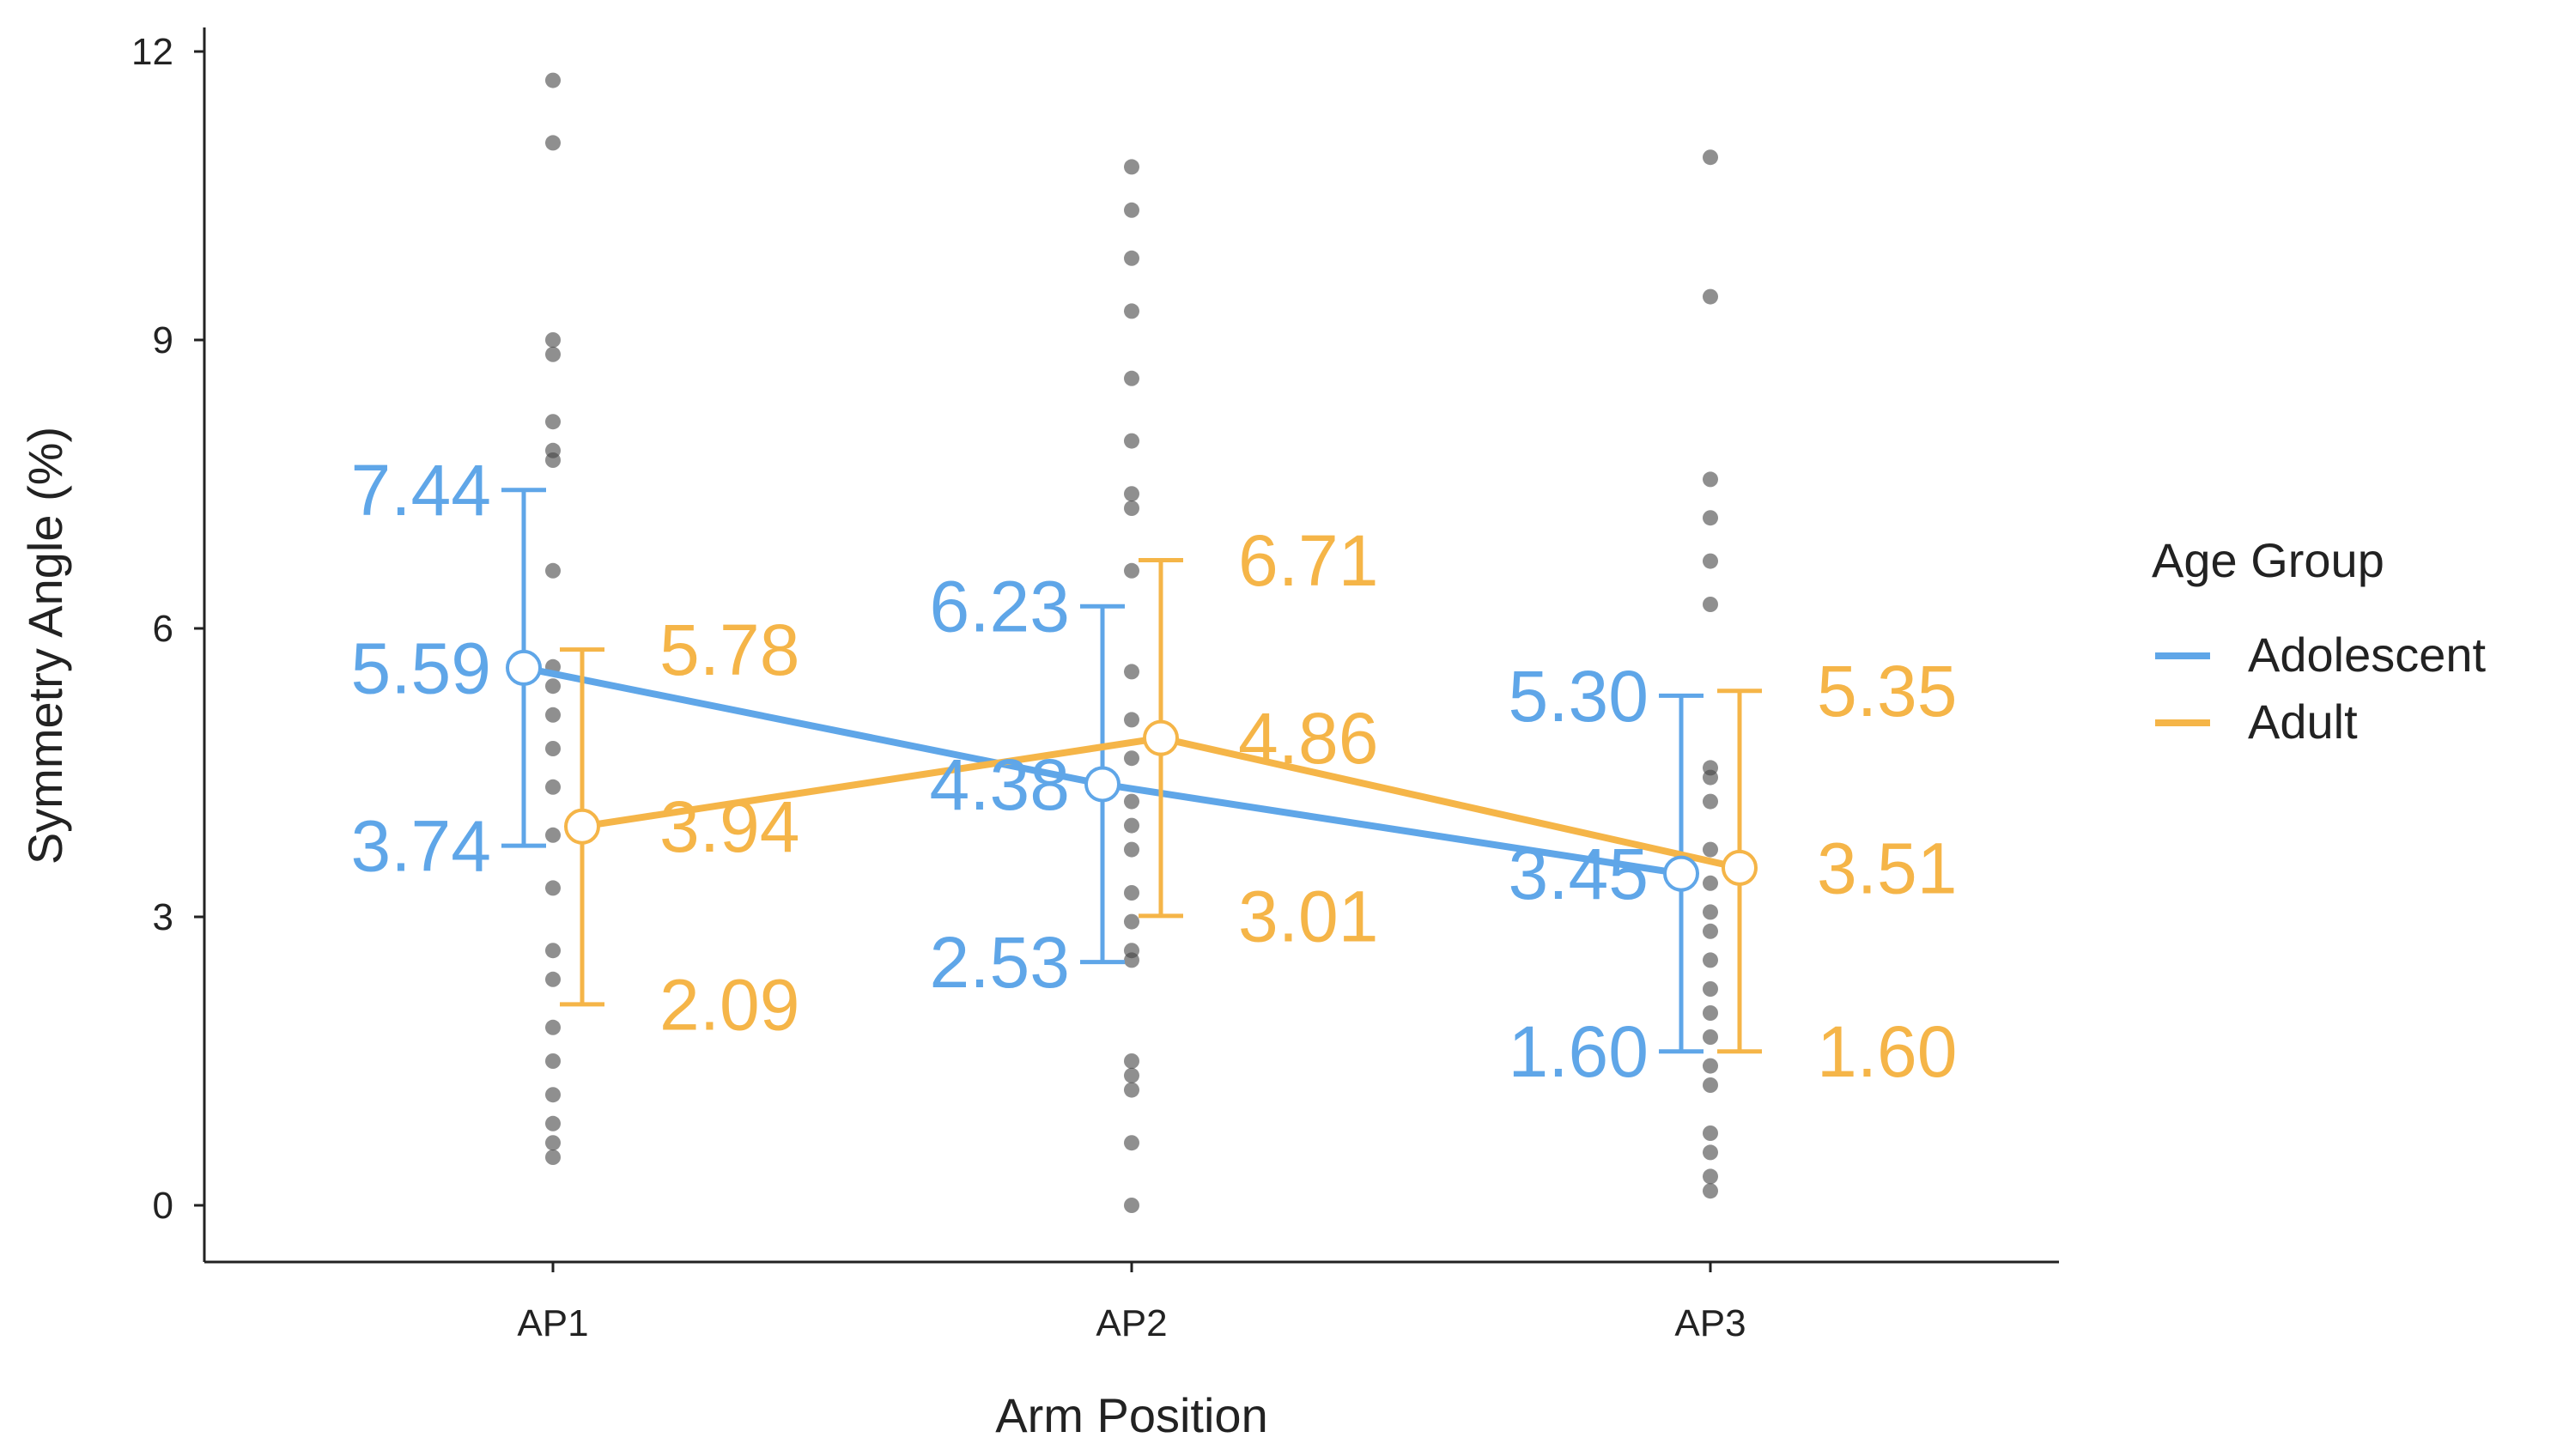 This screenshot has height=1456, width=2569. I want to click on y-tick-label: 6, so click(163, 629).